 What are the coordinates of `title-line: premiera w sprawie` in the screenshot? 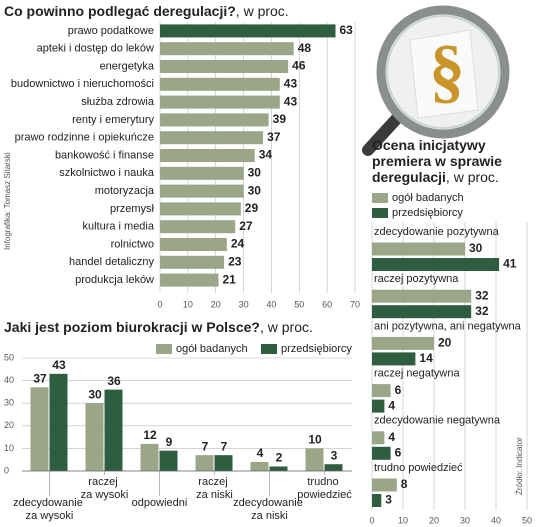 It's located at (439, 161).